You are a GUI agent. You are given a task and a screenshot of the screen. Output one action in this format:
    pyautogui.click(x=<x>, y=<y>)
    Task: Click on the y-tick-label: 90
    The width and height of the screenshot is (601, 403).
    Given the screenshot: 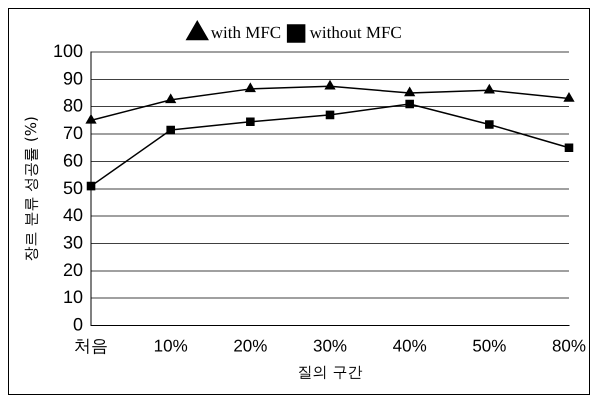 What is the action you would take?
    pyautogui.click(x=73, y=78)
    